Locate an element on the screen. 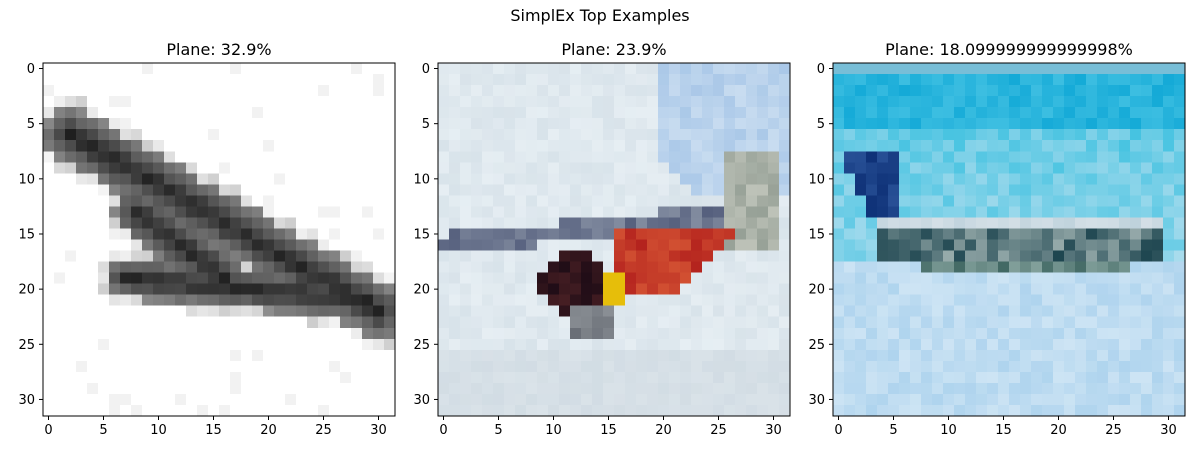  panel-title: Plane: 32.9% is located at coordinates (218, 49).